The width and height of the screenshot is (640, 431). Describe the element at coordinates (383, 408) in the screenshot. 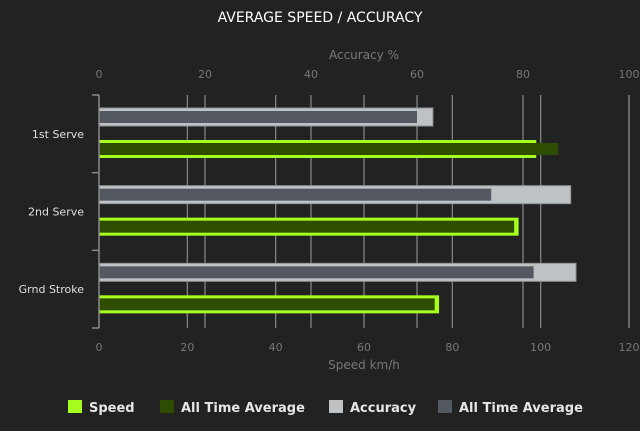

I see `legend-label-accuracy: Accuracy` at that location.